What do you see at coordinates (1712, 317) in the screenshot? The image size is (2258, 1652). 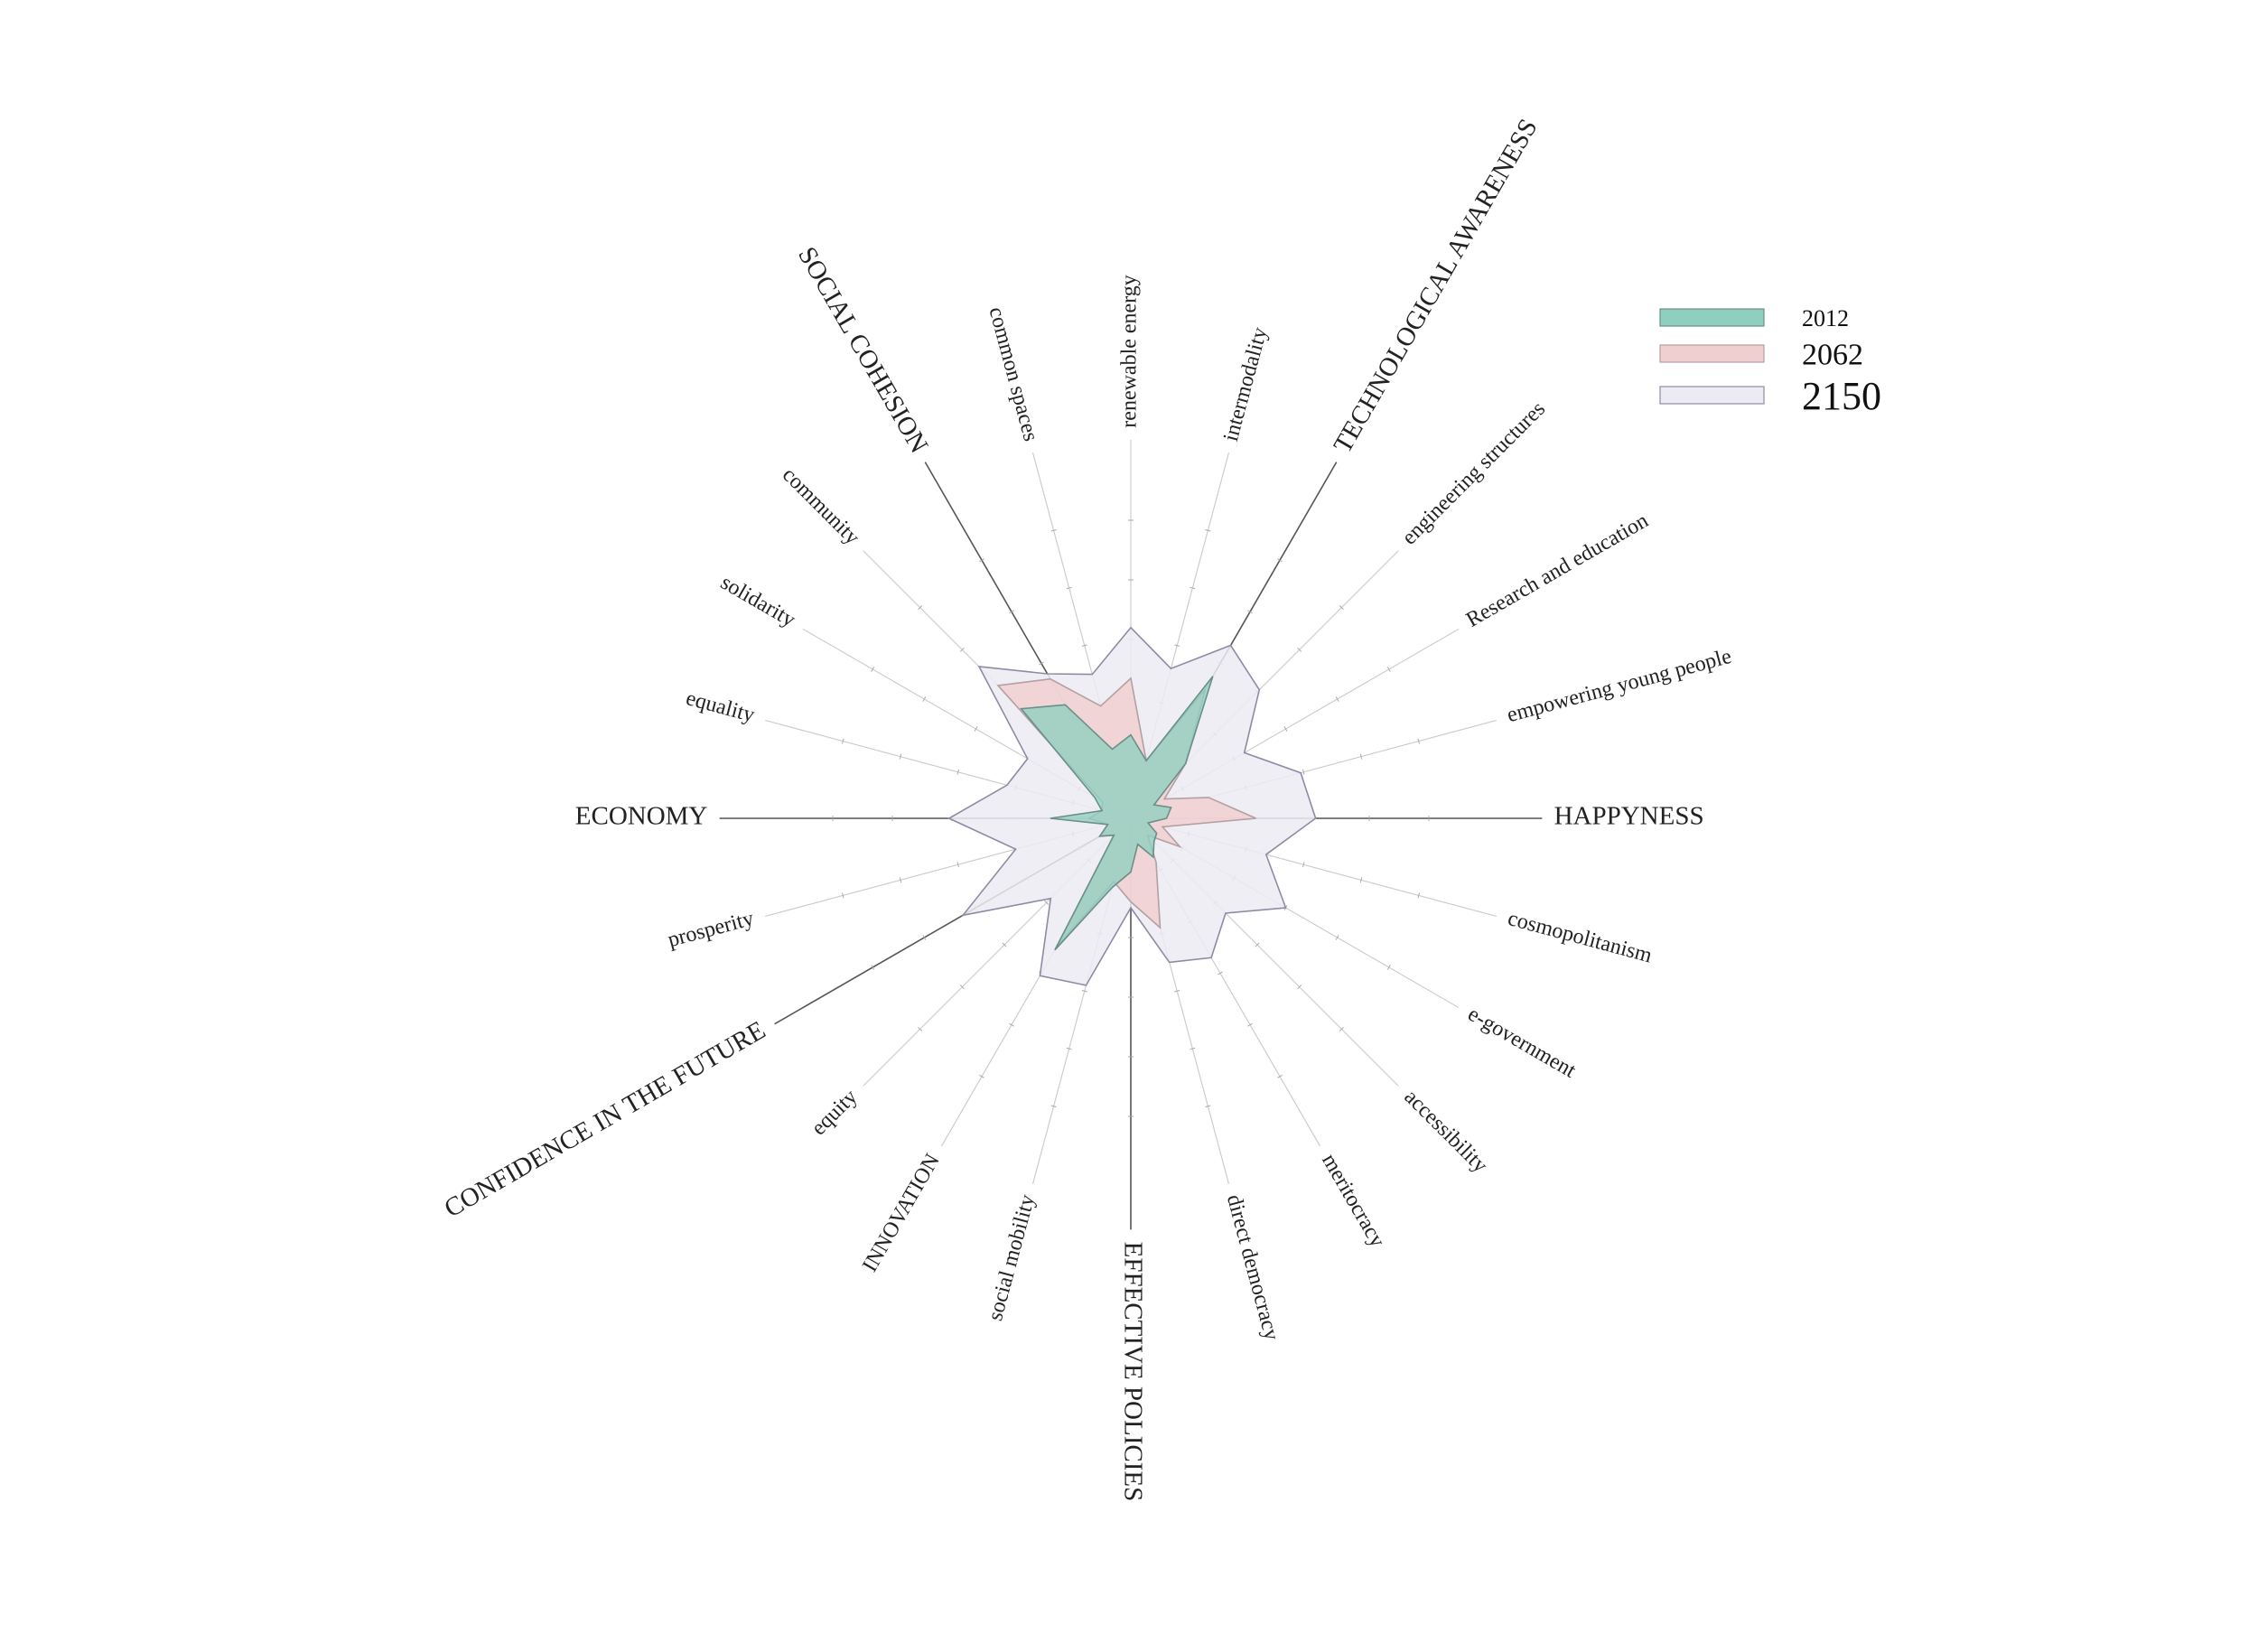 I see `legend-swatch-2012` at bounding box center [1712, 317].